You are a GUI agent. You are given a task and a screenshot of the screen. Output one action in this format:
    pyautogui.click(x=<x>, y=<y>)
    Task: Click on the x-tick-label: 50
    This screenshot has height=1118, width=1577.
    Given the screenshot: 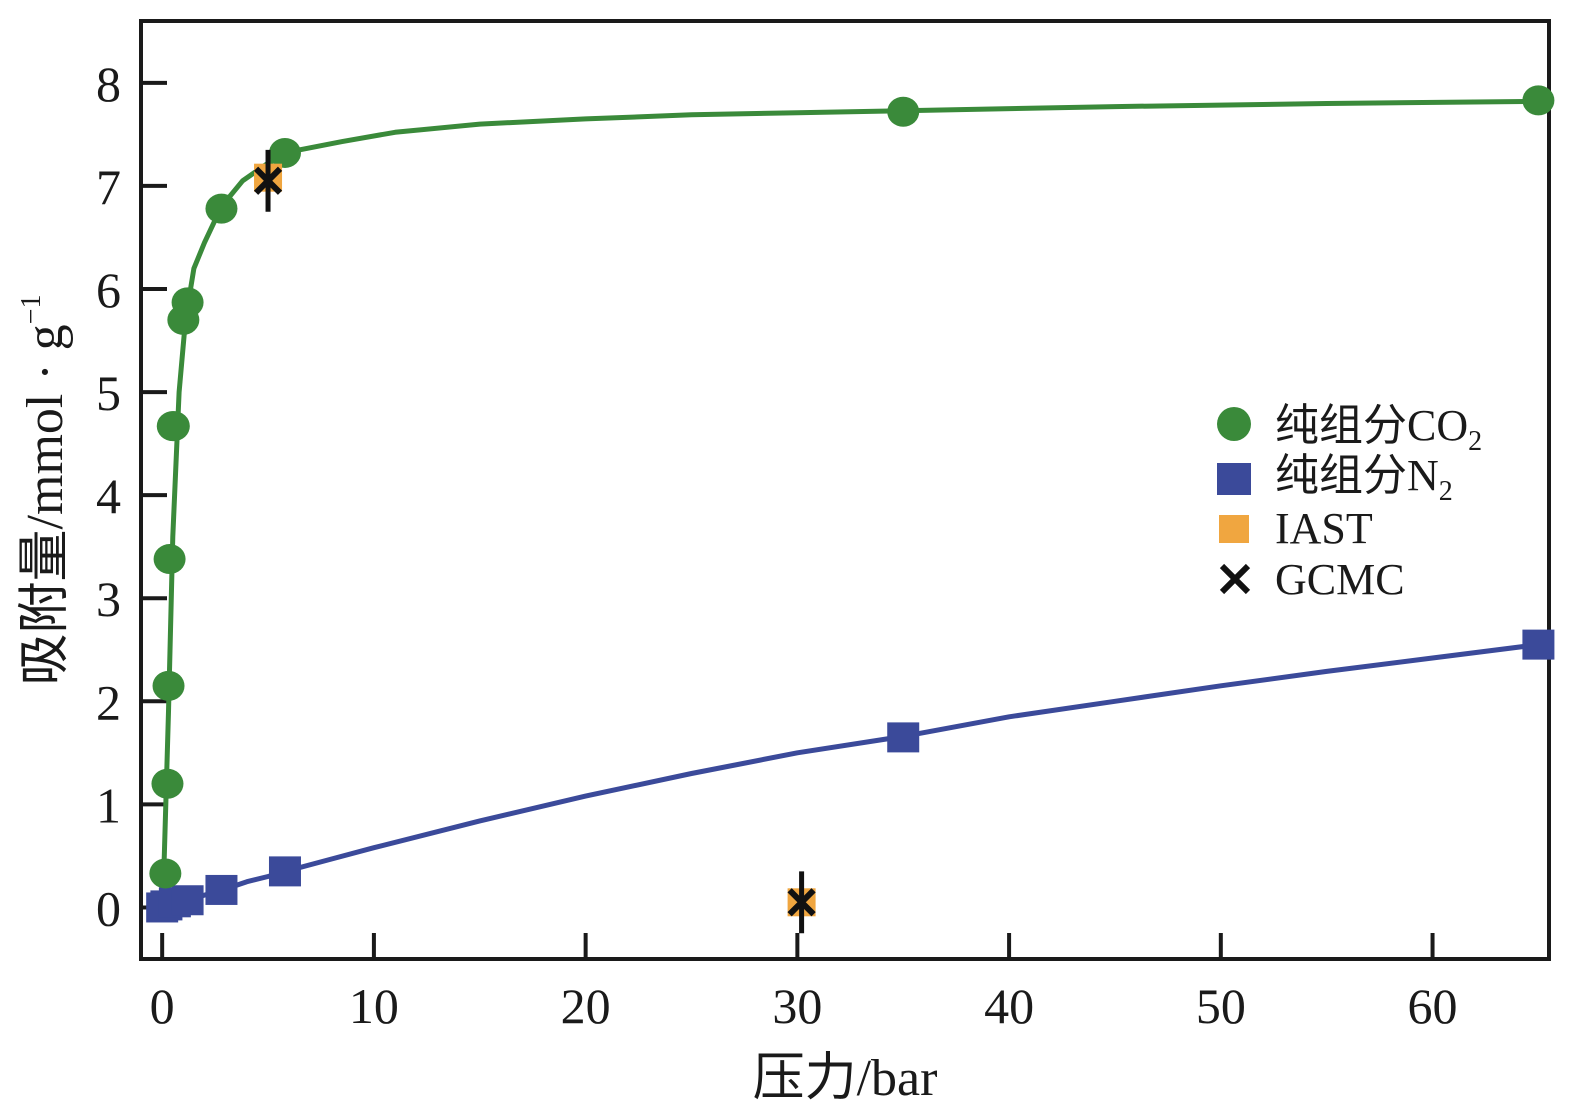 What is the action you would take?
    pyautogui.click(x=1221, y=1006)
    